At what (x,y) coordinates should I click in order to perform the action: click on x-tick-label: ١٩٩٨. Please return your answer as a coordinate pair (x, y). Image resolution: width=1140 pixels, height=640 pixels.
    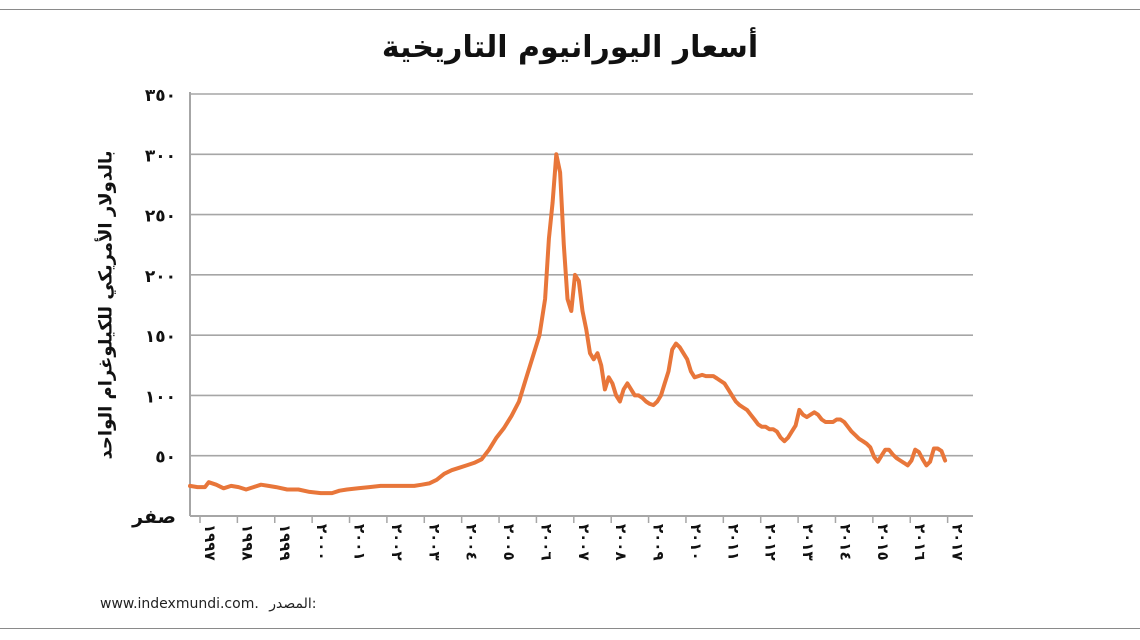
    Looking at the image, I should click on (247, 542).